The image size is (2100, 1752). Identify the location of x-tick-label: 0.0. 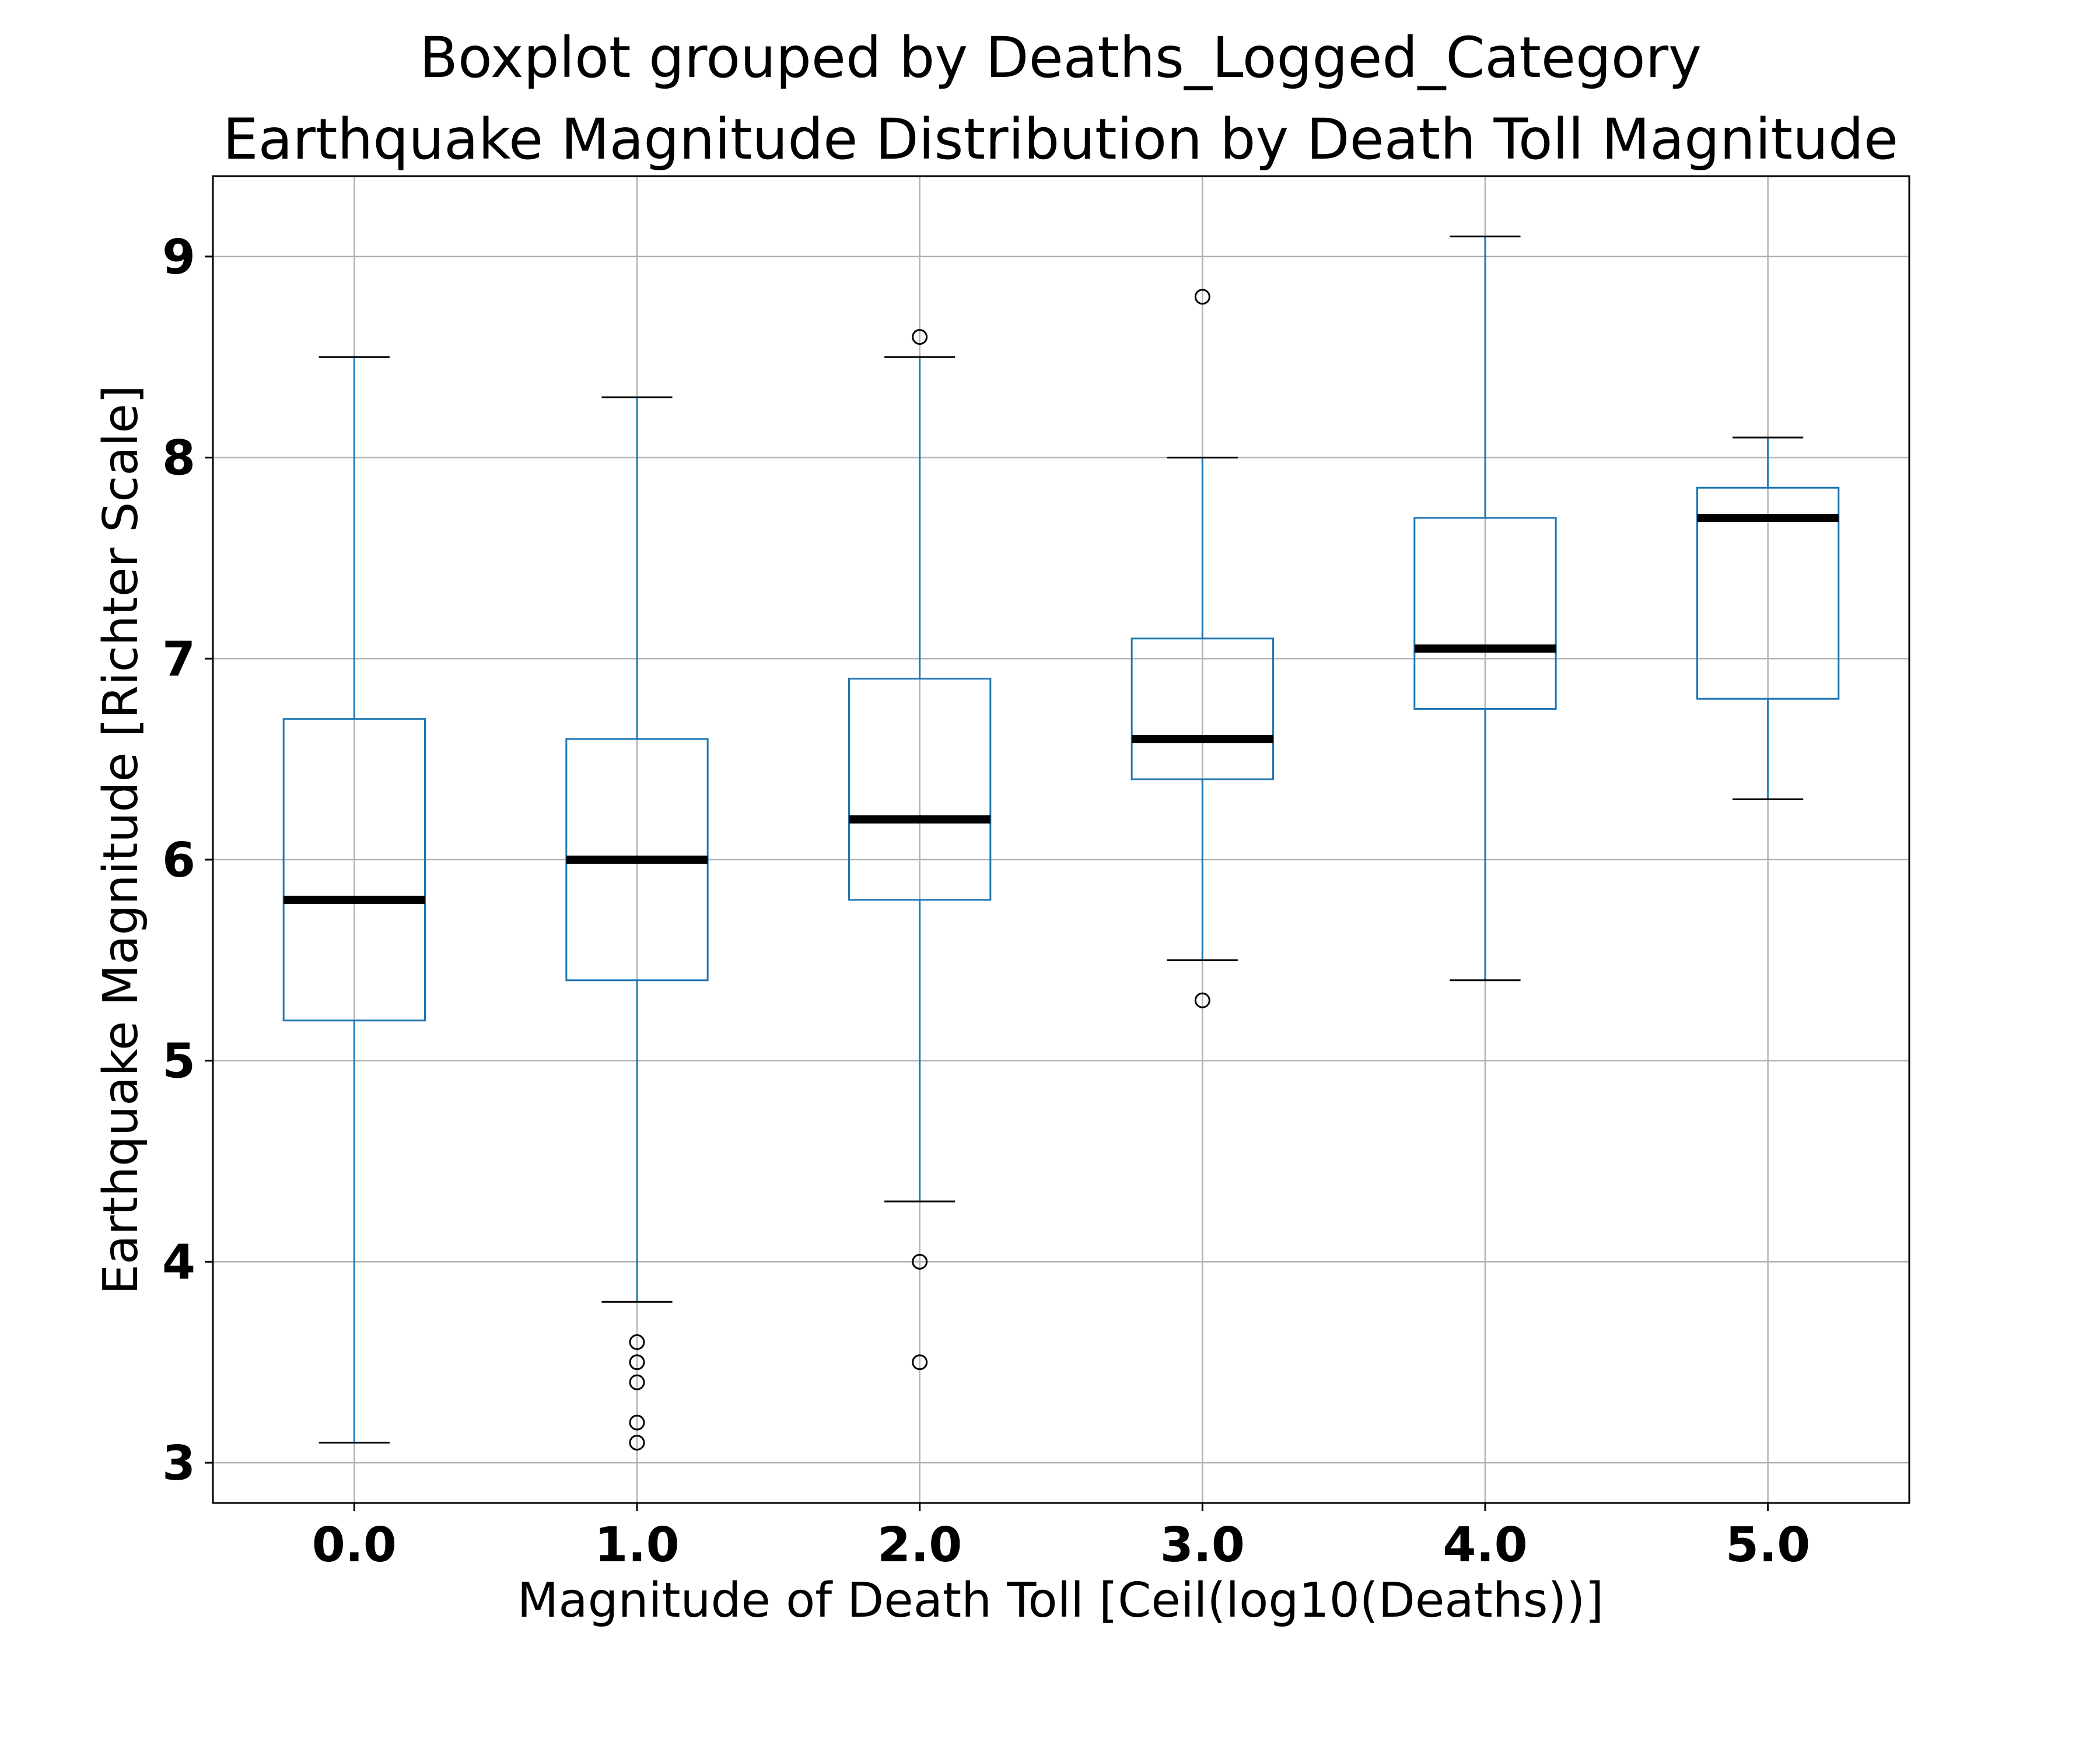
(354, 1545).